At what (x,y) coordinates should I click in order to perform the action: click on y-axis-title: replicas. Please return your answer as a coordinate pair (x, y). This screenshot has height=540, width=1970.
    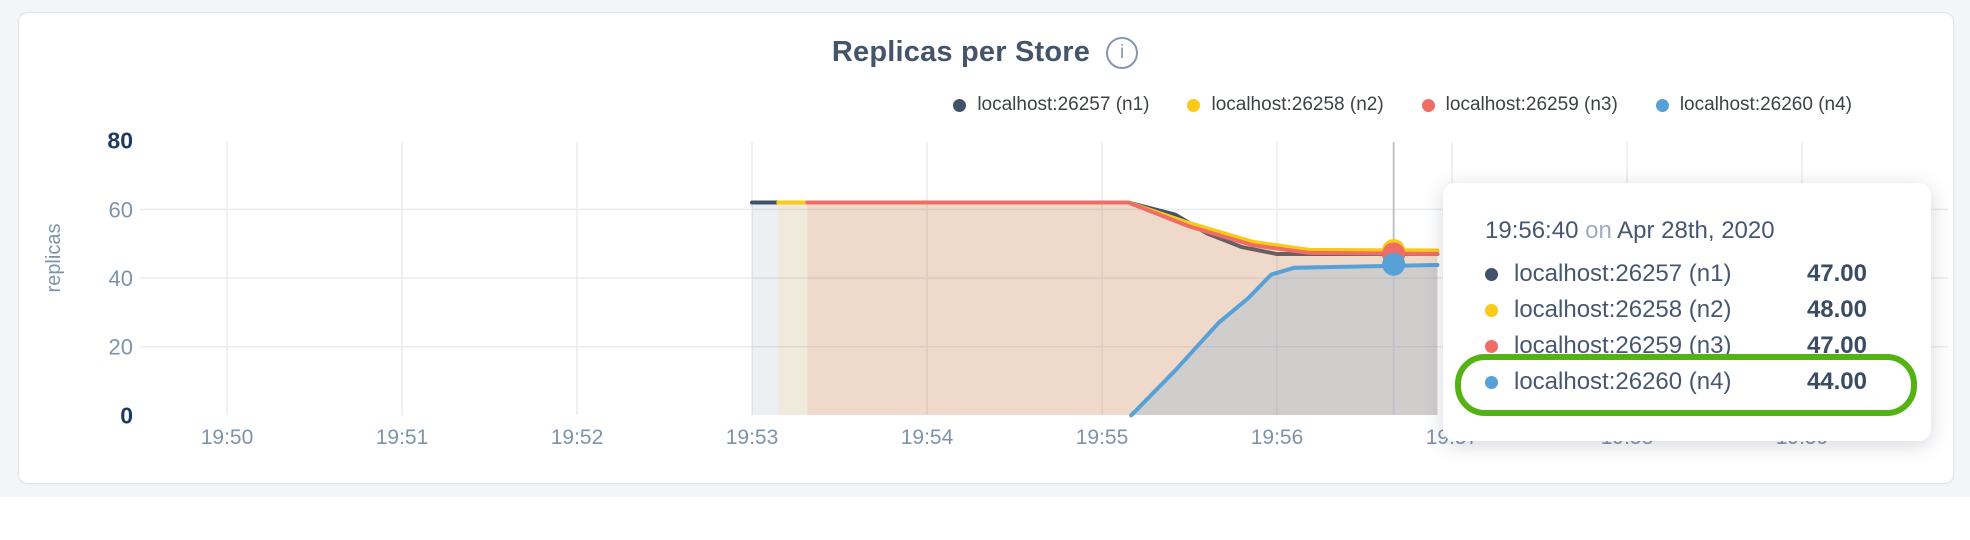
    Looking at the image, I should click on (54, 258).